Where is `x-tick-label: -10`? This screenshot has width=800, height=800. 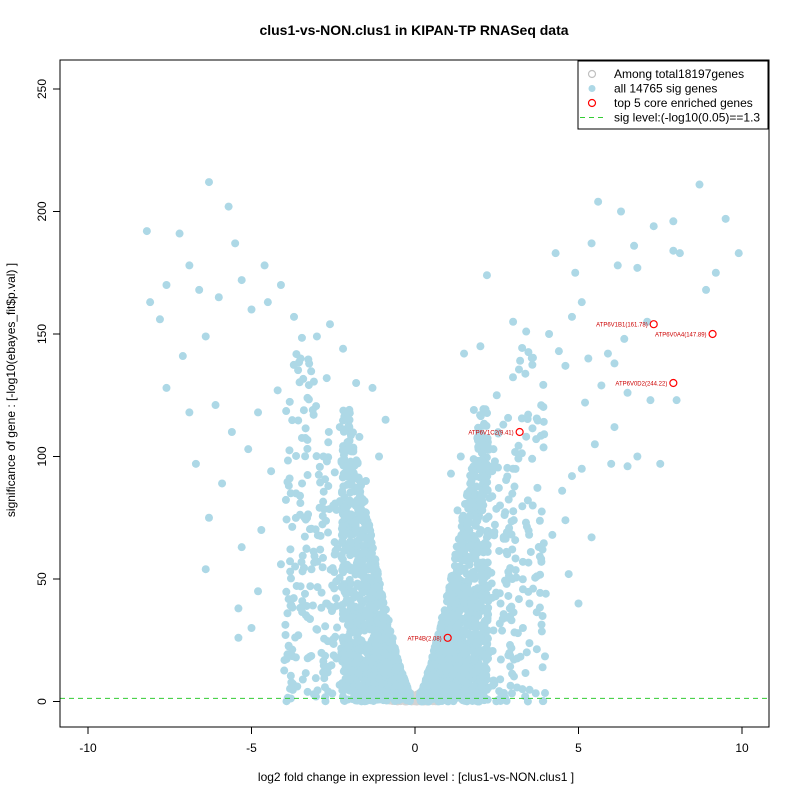
x-tick-label: -10 is located at coordinates (88, 748).